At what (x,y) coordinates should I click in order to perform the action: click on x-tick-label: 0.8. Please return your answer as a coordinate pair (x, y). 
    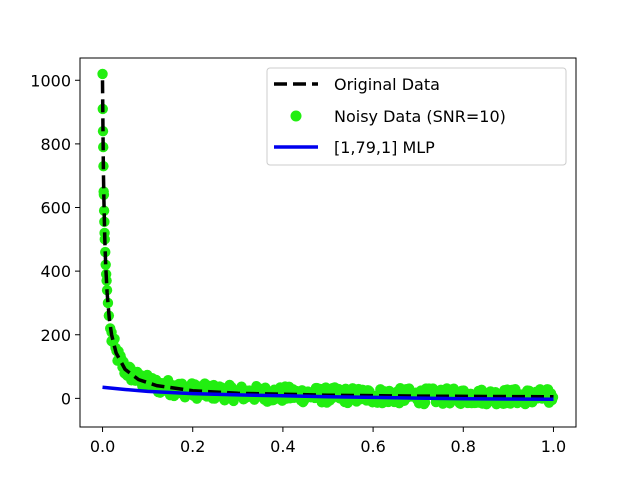
    Looking at the image, I should click on (463, 446).